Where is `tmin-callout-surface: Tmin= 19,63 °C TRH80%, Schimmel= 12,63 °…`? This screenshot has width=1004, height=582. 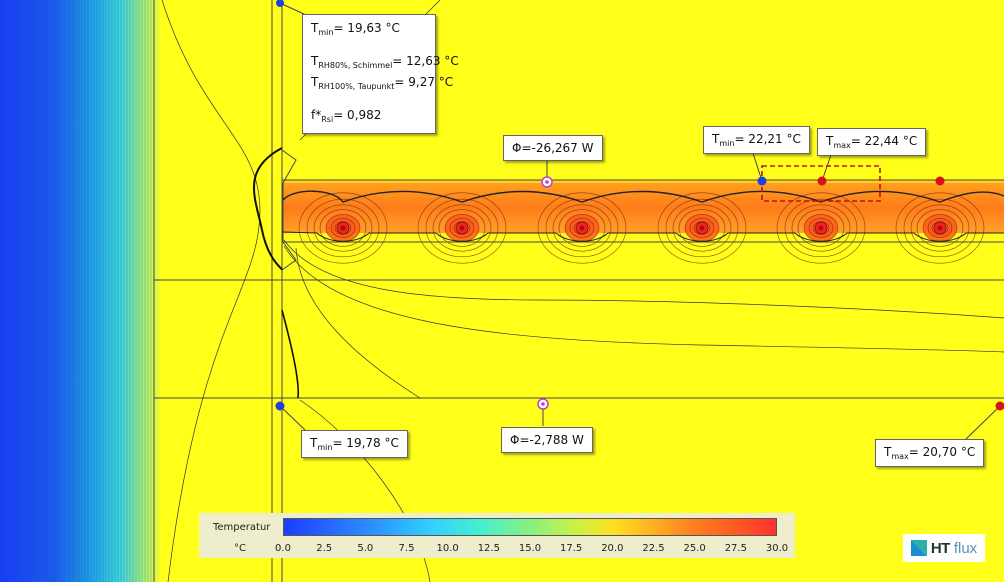
tmin-callout-surface: Tmin= 19,63 °C TRH80%, Schimmel= 12,63 °… is located at coordinates (380, 74).